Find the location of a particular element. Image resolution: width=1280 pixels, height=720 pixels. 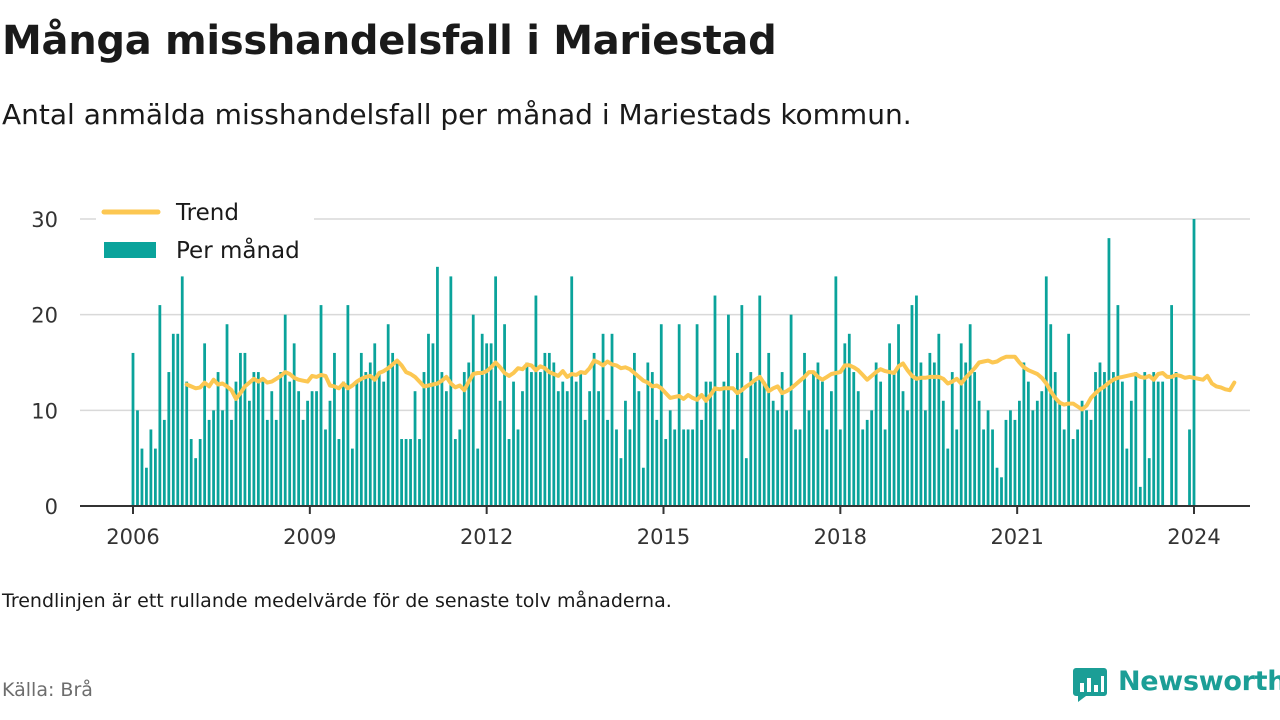

trend-layer is located at coordinates (710, 383).